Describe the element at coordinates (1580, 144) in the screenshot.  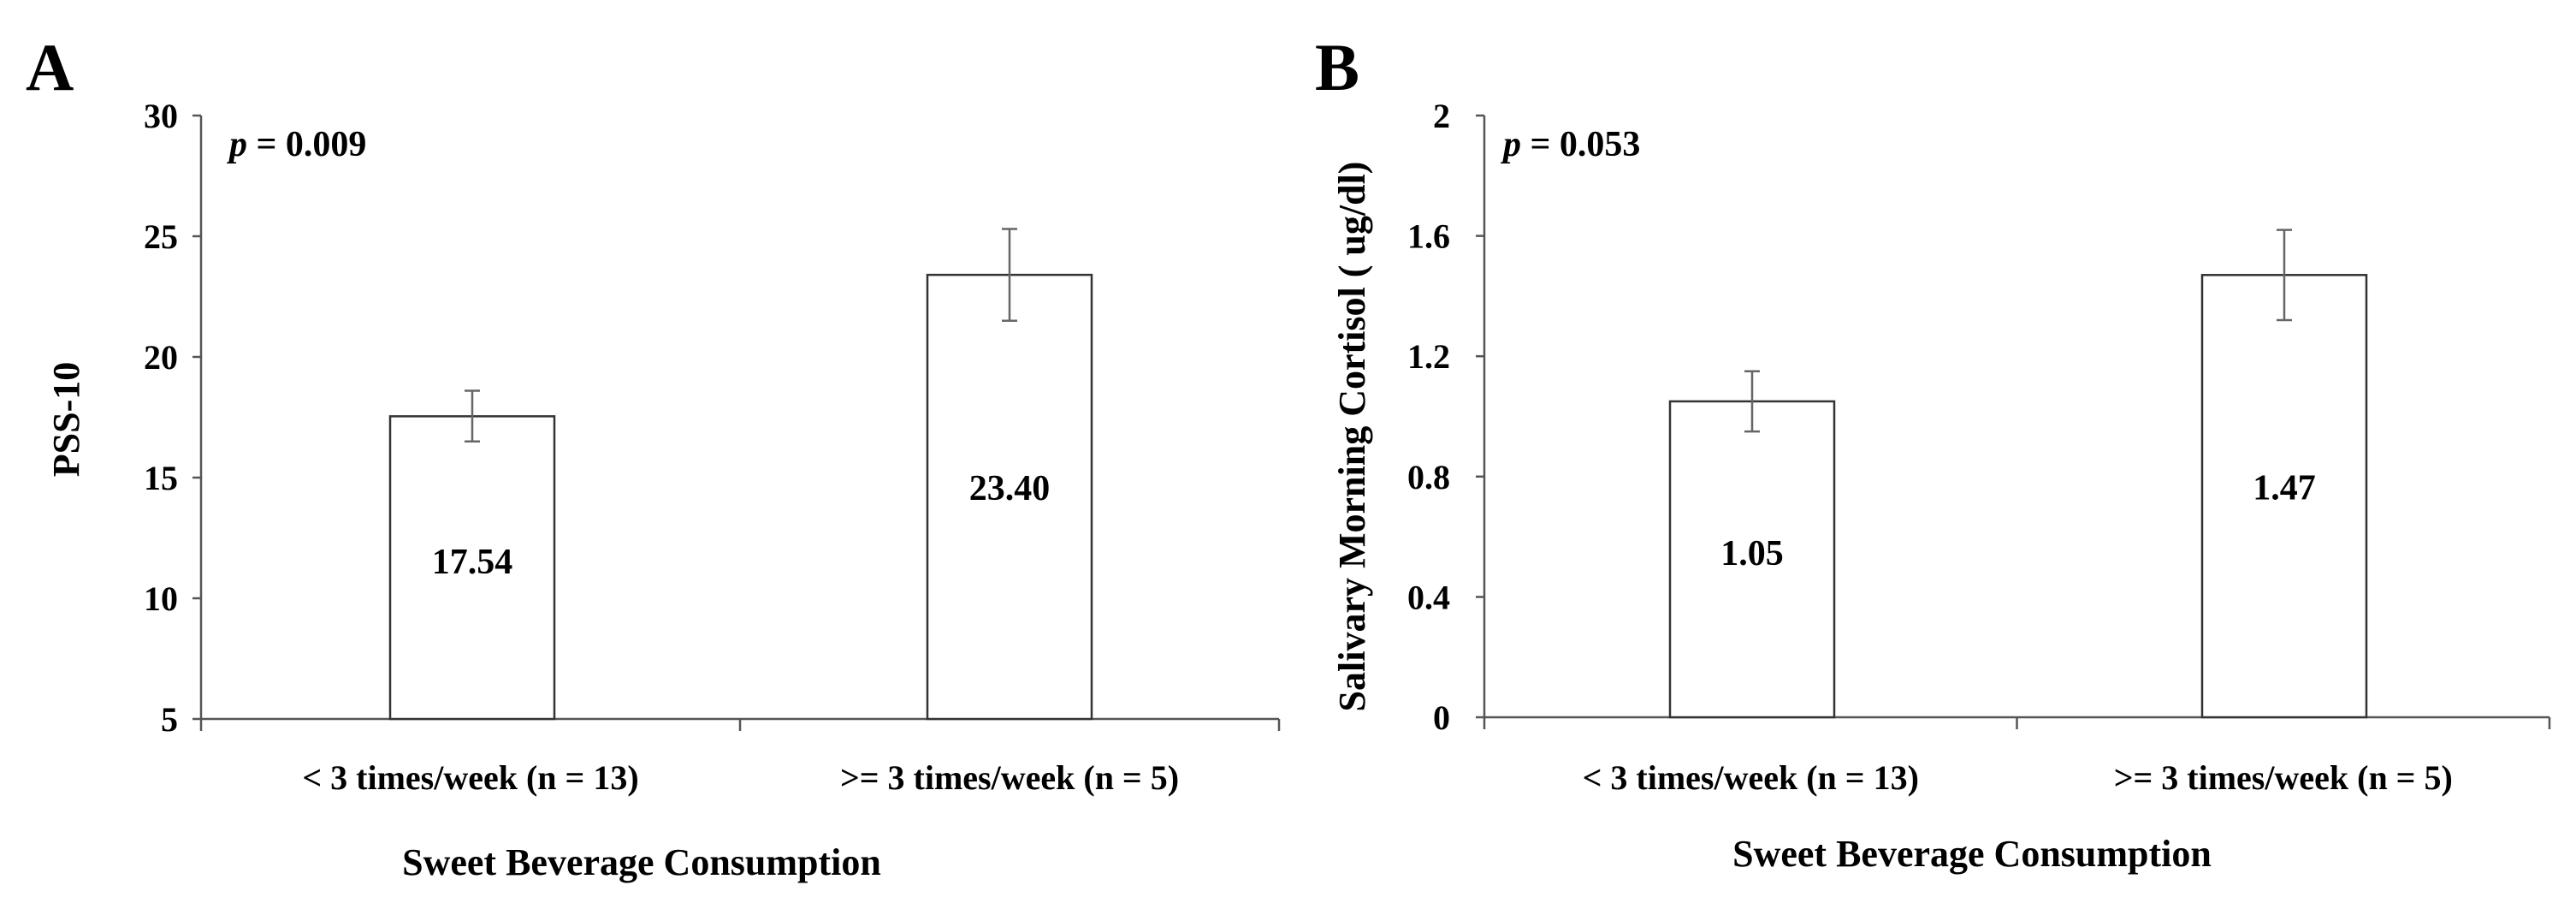
I see `p-value-text: = 0.053` at that location.